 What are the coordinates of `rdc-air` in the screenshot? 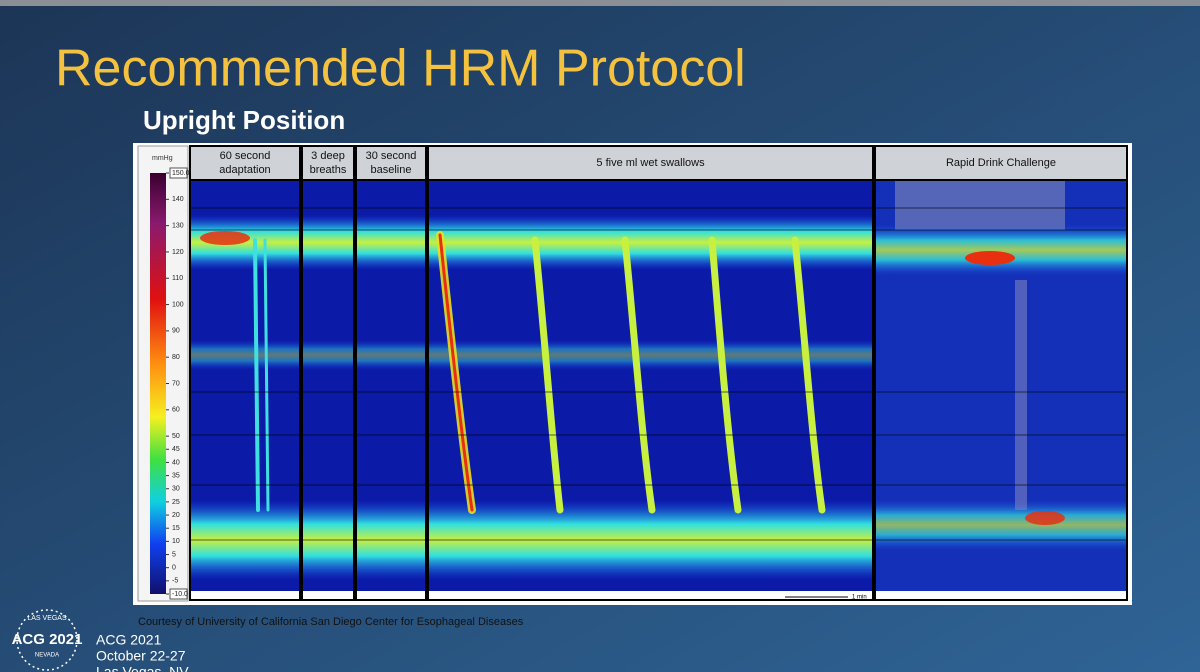 It's located at (1021, 395).